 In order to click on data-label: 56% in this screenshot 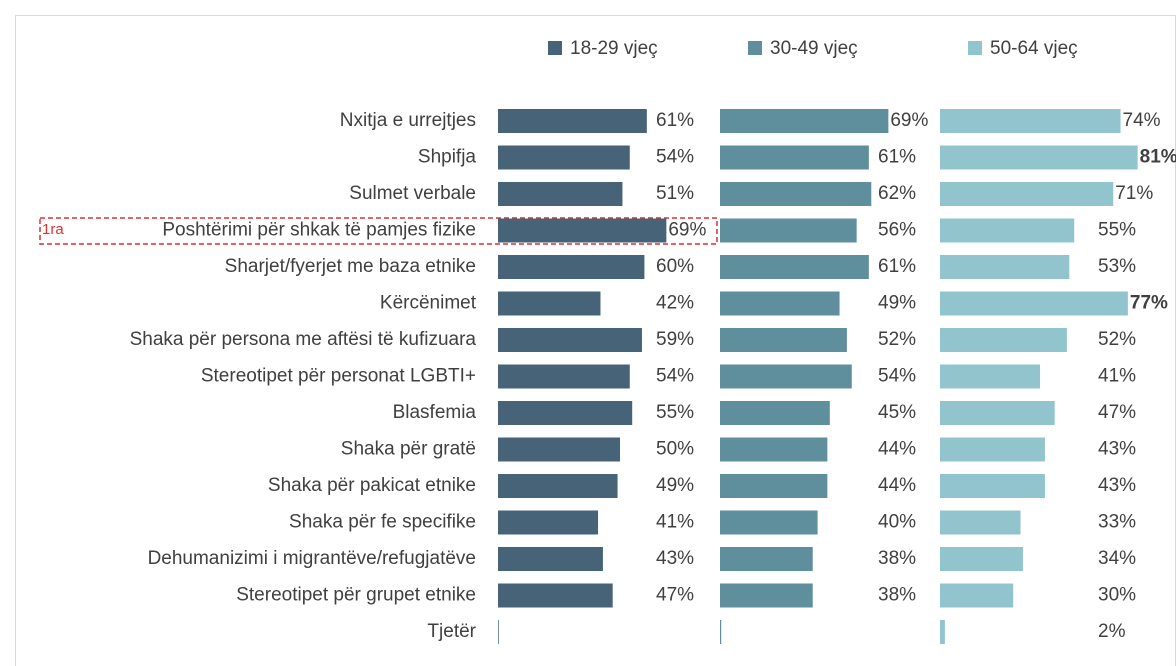, I will do `click(897, 230)`.